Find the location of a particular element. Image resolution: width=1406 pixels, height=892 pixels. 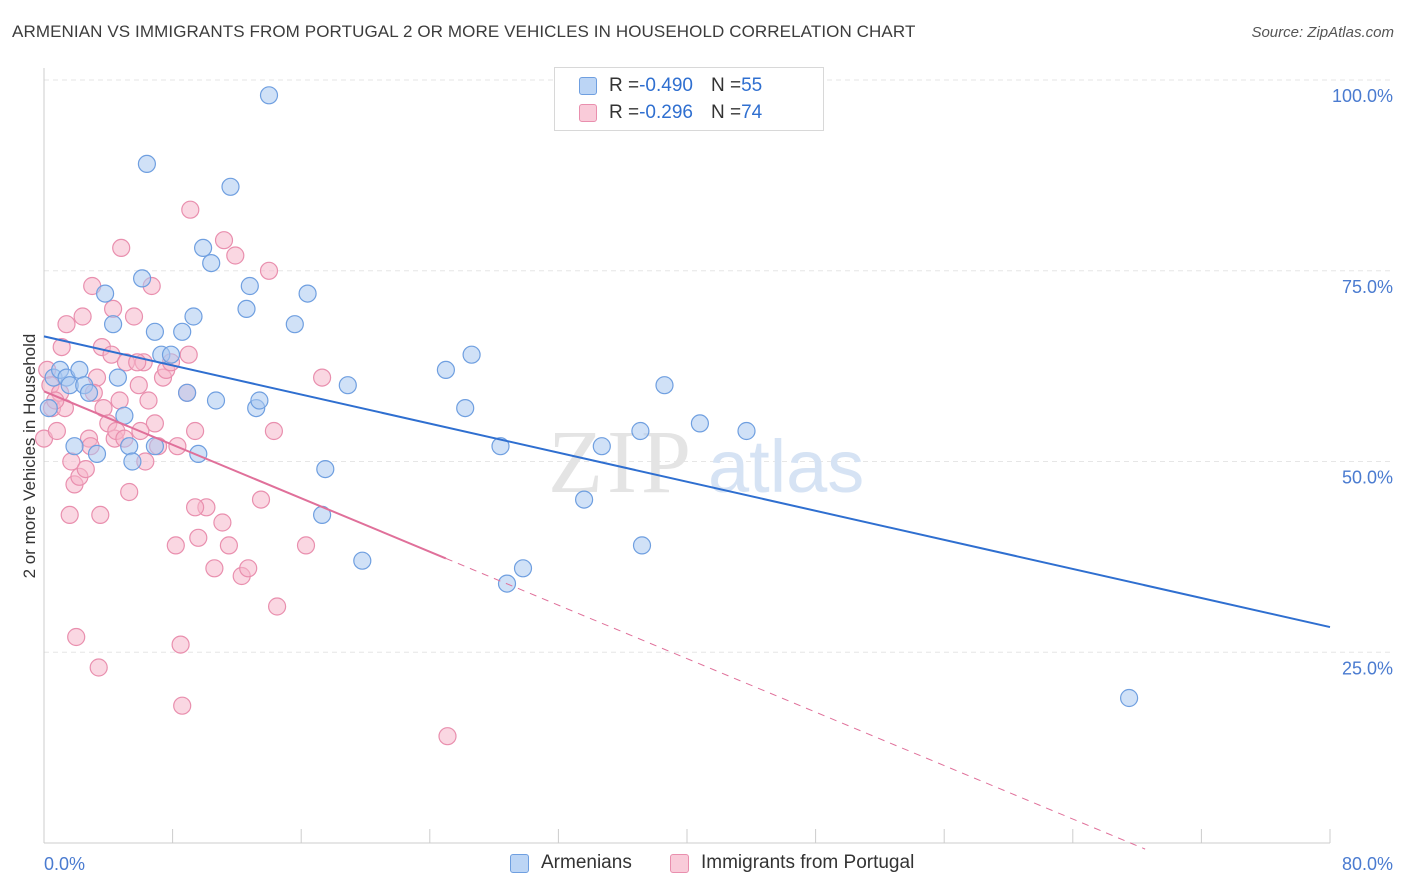

legend-row-portugal: R = -0.296 N = 74 is located at coordinates (670, 113).